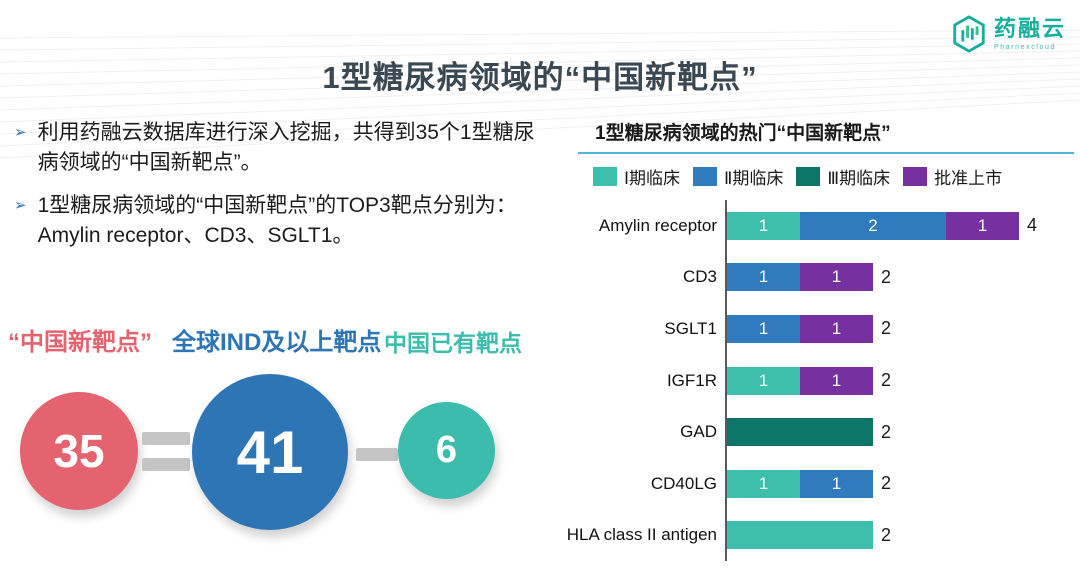  What do you see at coordinates (754, 178) in the screenshot?
I see `legend-label: Ⅱ期临床` at bounding box center [754, 178].